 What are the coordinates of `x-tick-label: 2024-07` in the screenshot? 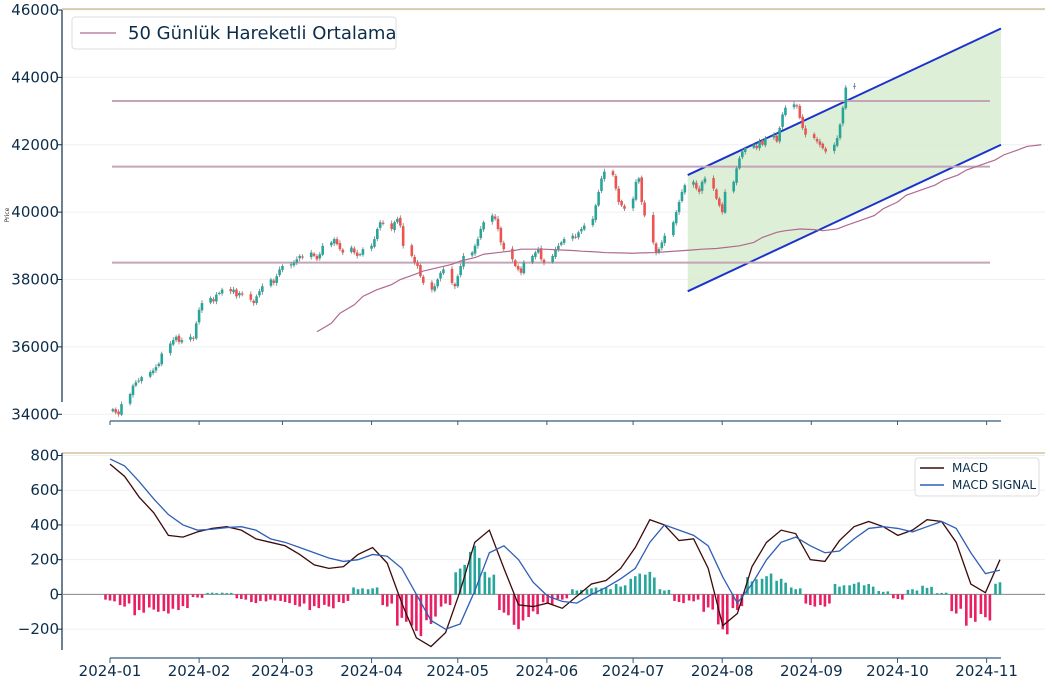 It's located at (633, 671).